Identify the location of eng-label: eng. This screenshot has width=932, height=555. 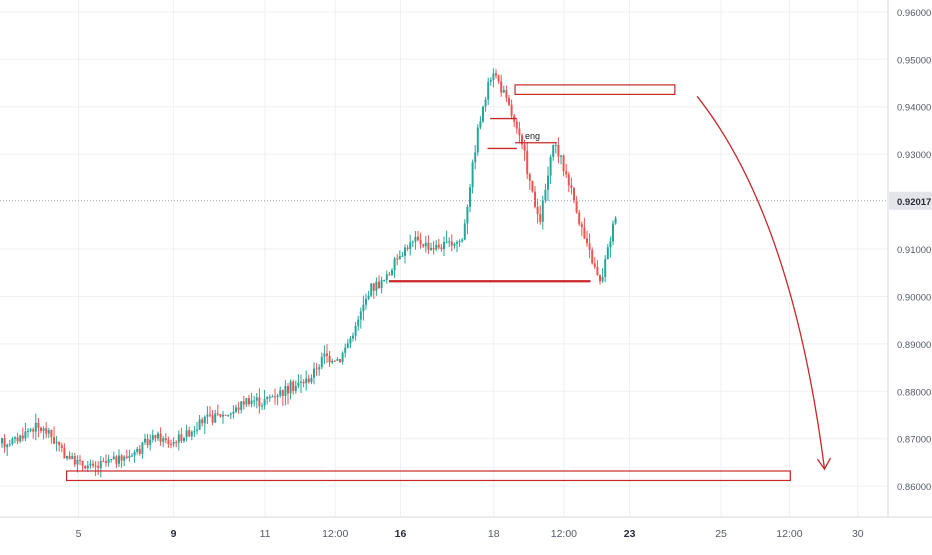
(532, 136).